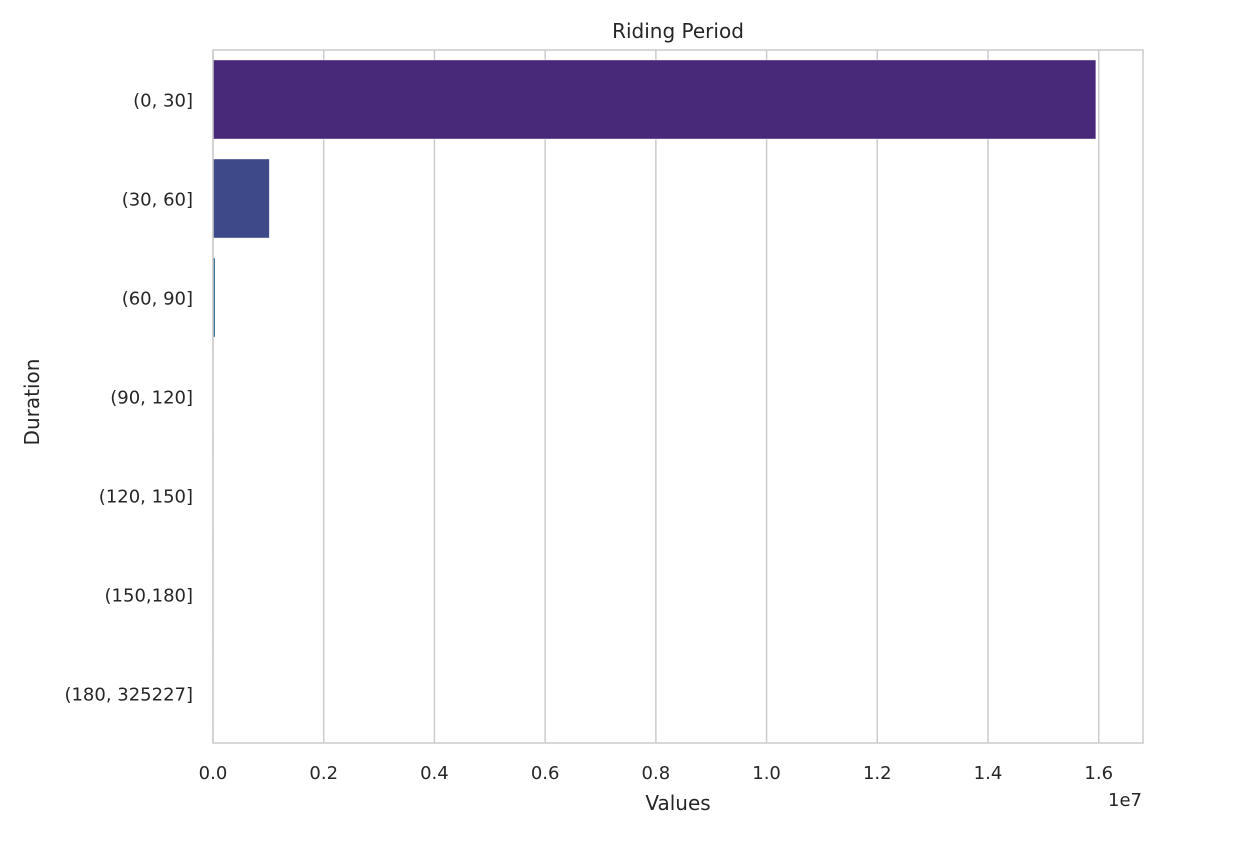  Describe the element at coordinates (146, 497) in the screenshot. I see `y-tick-label: (120, 150]` at that location.